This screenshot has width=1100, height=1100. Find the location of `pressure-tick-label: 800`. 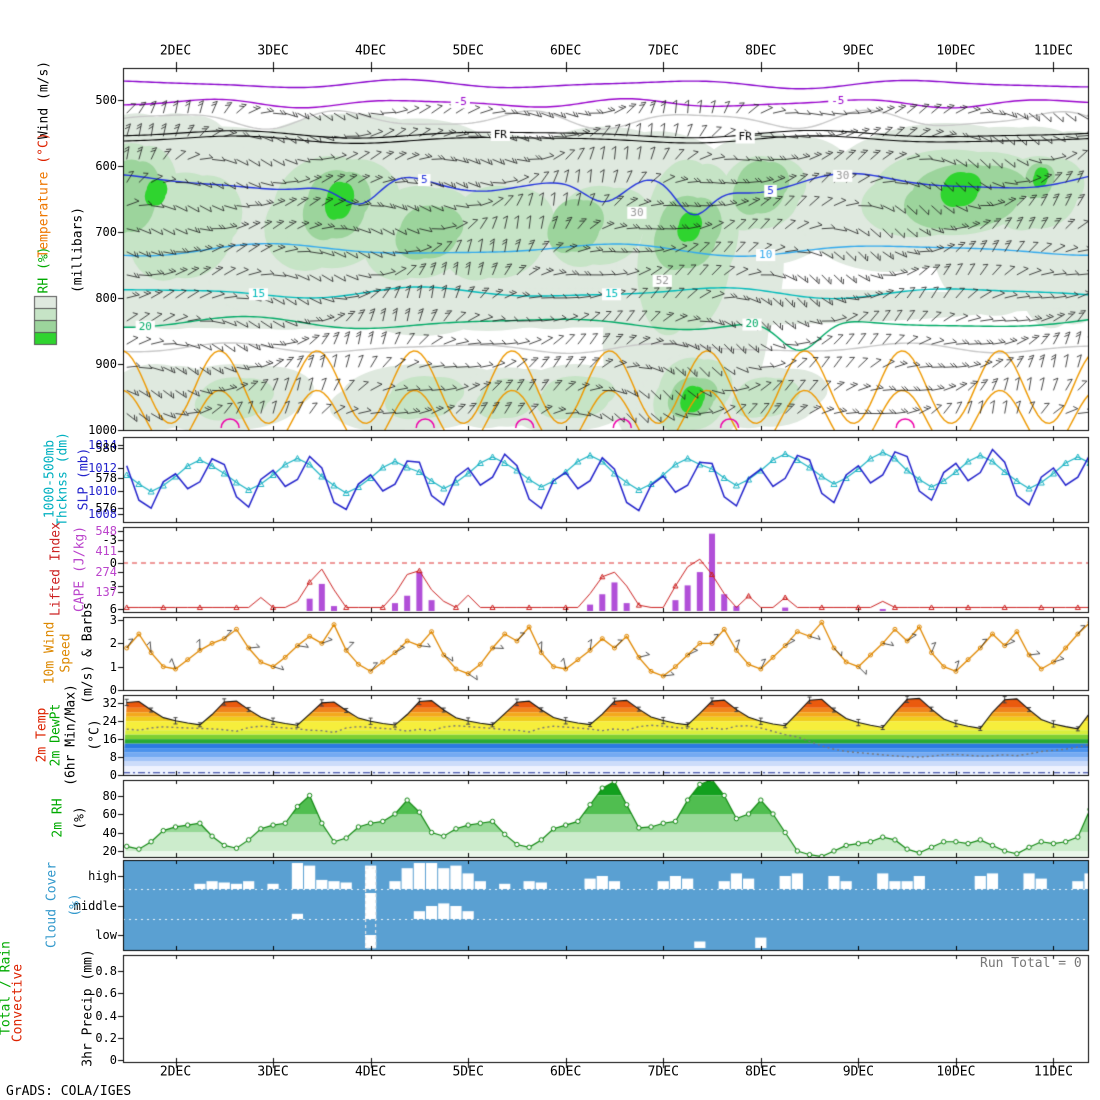

pressure-tick-label: 800 is located at coordinates (106, 298).